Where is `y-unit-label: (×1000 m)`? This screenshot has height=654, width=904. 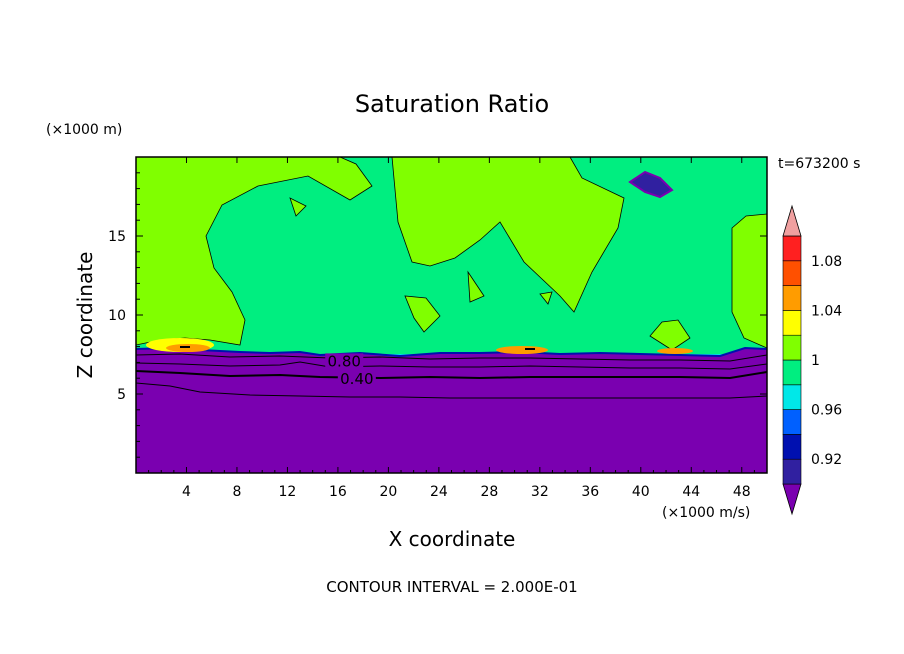 y-unit-label: (×1000 m) is located at coordinates (84, 130).